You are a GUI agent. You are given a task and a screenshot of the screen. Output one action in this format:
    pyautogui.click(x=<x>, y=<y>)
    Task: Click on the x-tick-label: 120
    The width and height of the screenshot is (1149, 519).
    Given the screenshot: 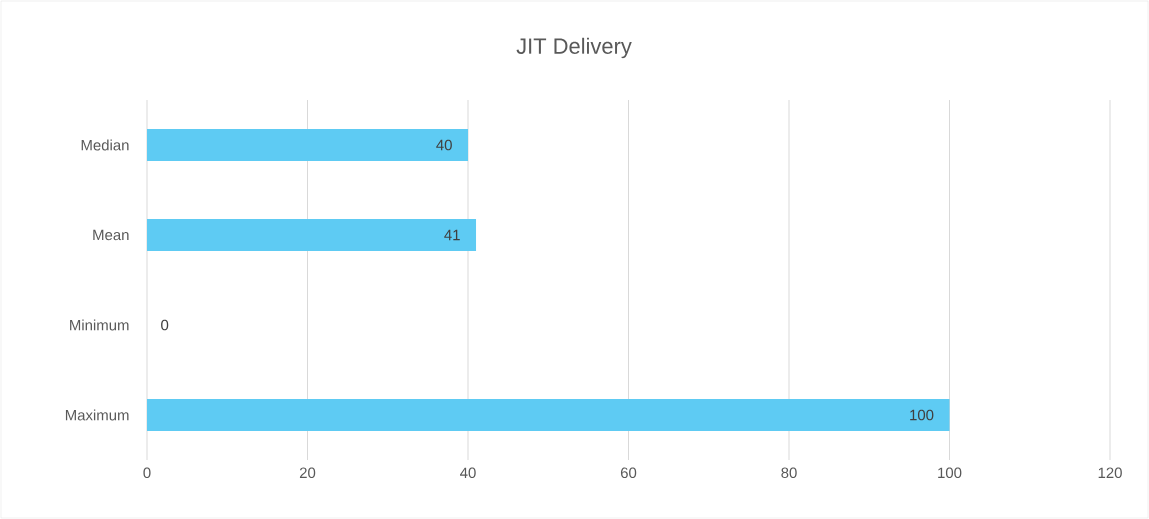 What is the action you would take?
    pyautogui.click(x=1110, y=473)
    